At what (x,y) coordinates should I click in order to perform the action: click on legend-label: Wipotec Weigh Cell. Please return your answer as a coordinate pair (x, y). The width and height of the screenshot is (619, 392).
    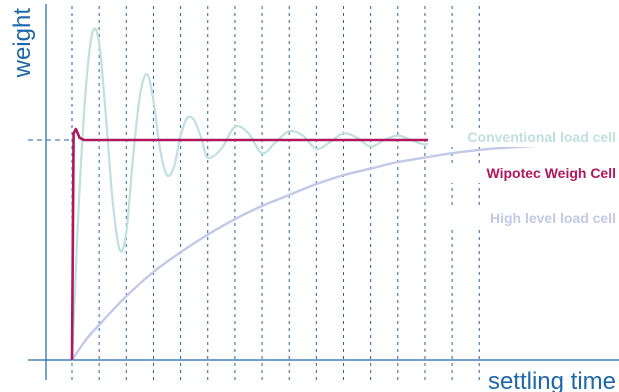
    Looking at the image, I should click on (551, 173).